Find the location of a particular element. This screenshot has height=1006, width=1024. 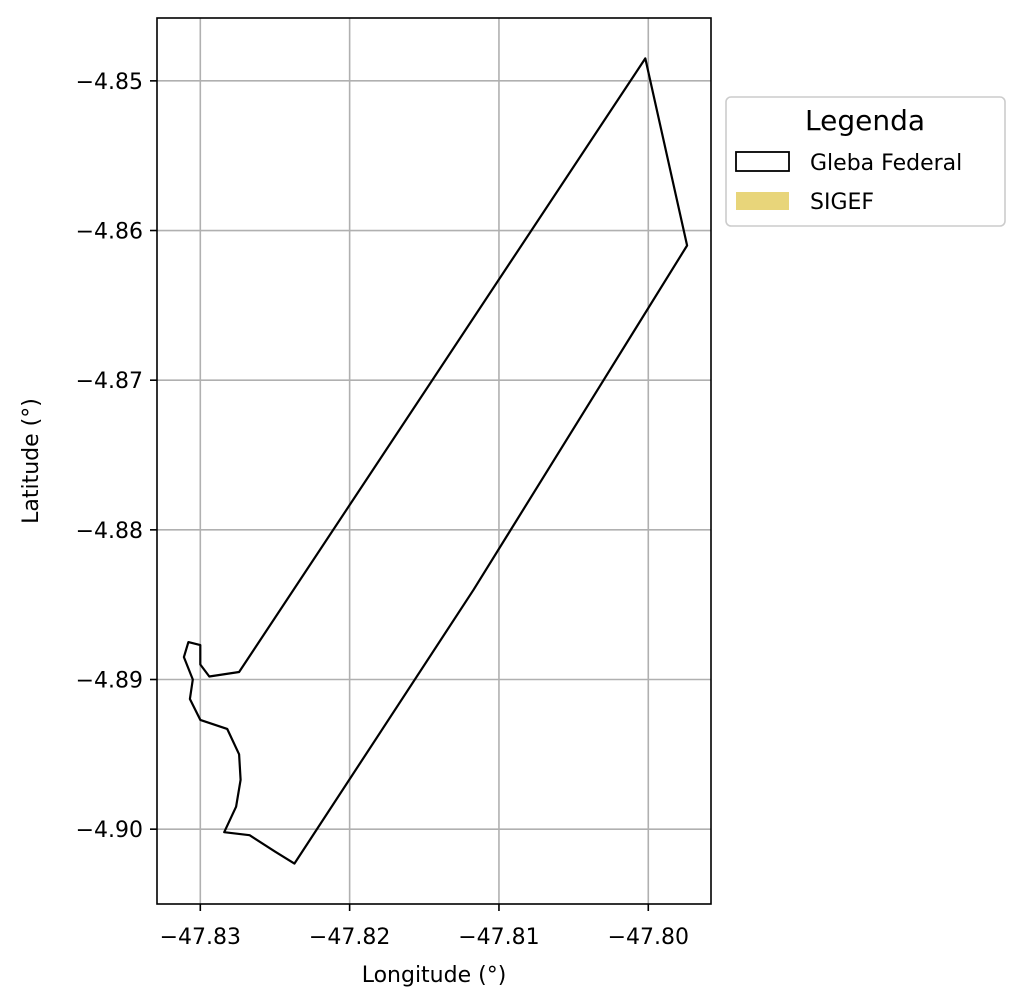

legend-title: Legenda is located at coordinates (865, 120).